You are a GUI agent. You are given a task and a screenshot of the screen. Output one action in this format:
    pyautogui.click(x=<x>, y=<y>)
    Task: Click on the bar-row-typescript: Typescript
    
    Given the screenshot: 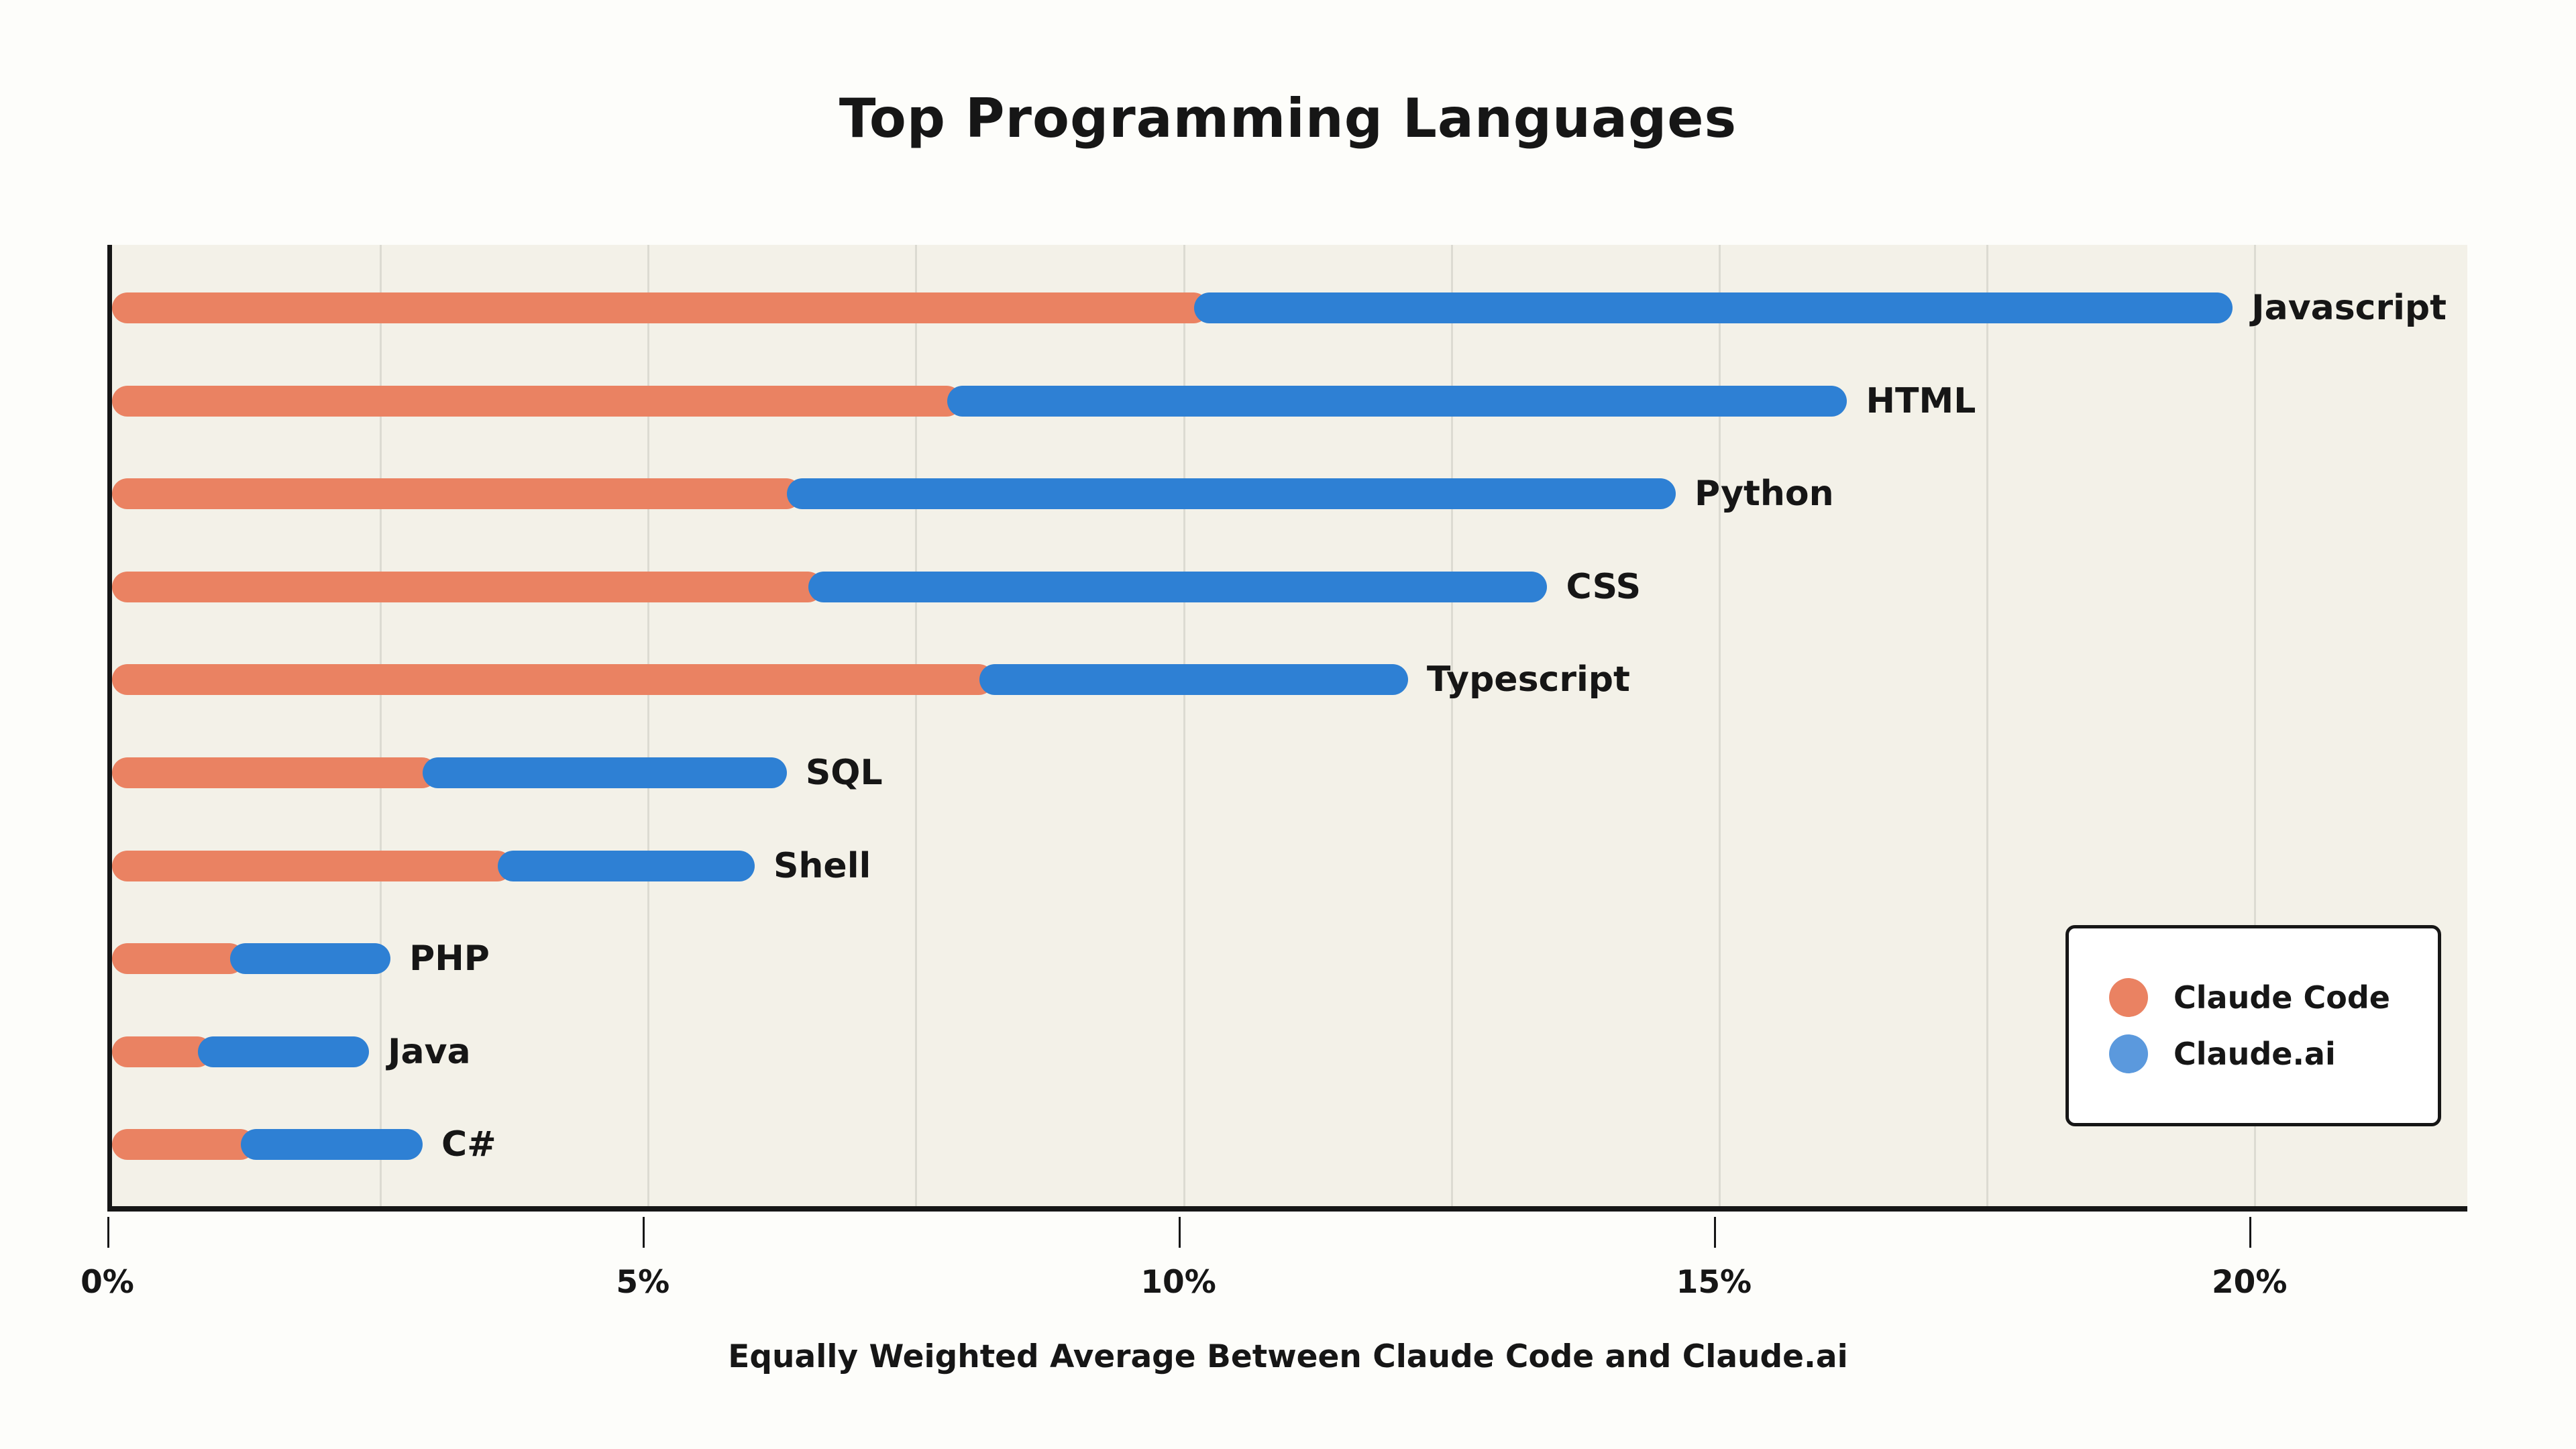 What is the action you would take?
    pyautogui.click(x=1289, y=679)
    